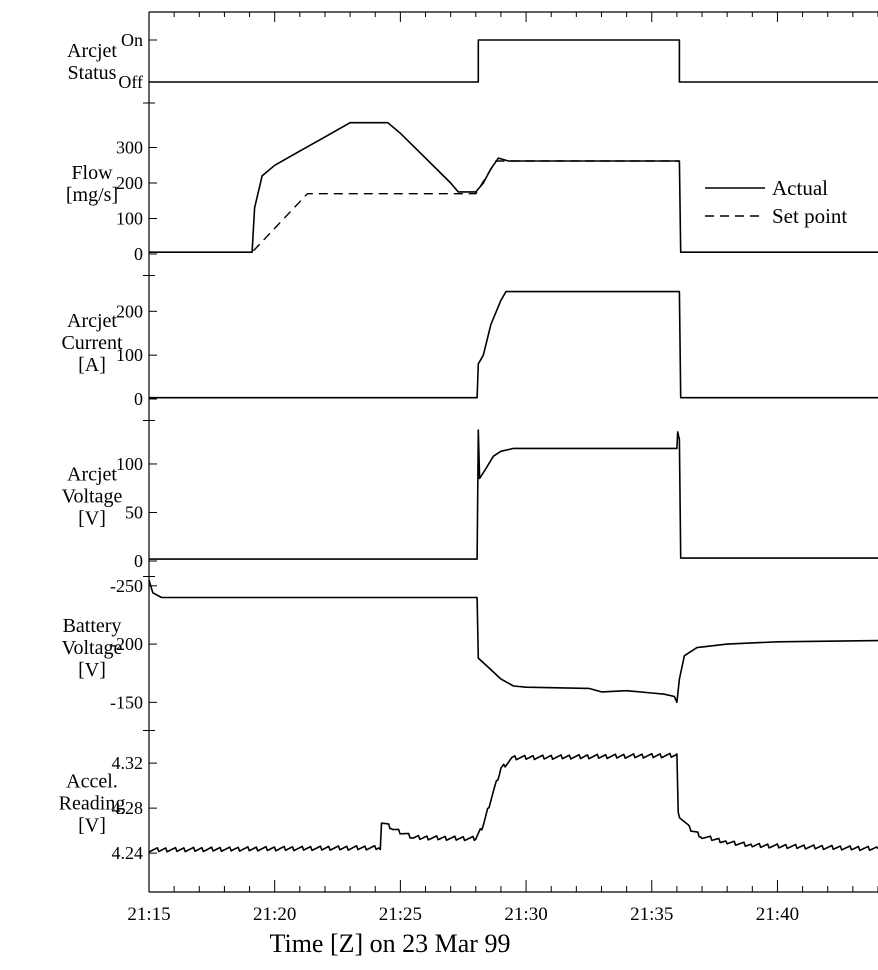 Image resolution: width=878 pixels, height=970 pixels. What do you see at coordinates (134, 512) in the screenshot?
I see `y-tick-label: 50` at bounding box center [134, 512].